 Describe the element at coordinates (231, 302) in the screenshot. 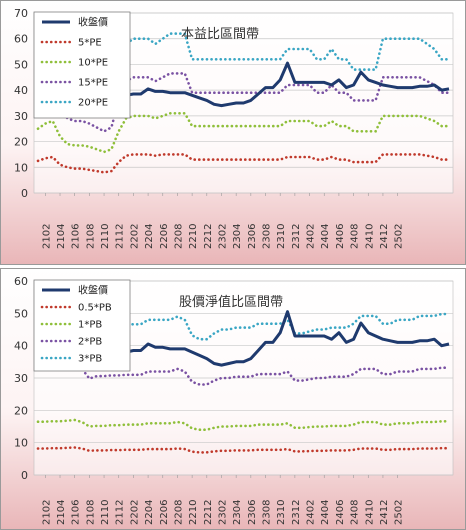

I see `chart-title: 股價淨值比區間帶` at that location.